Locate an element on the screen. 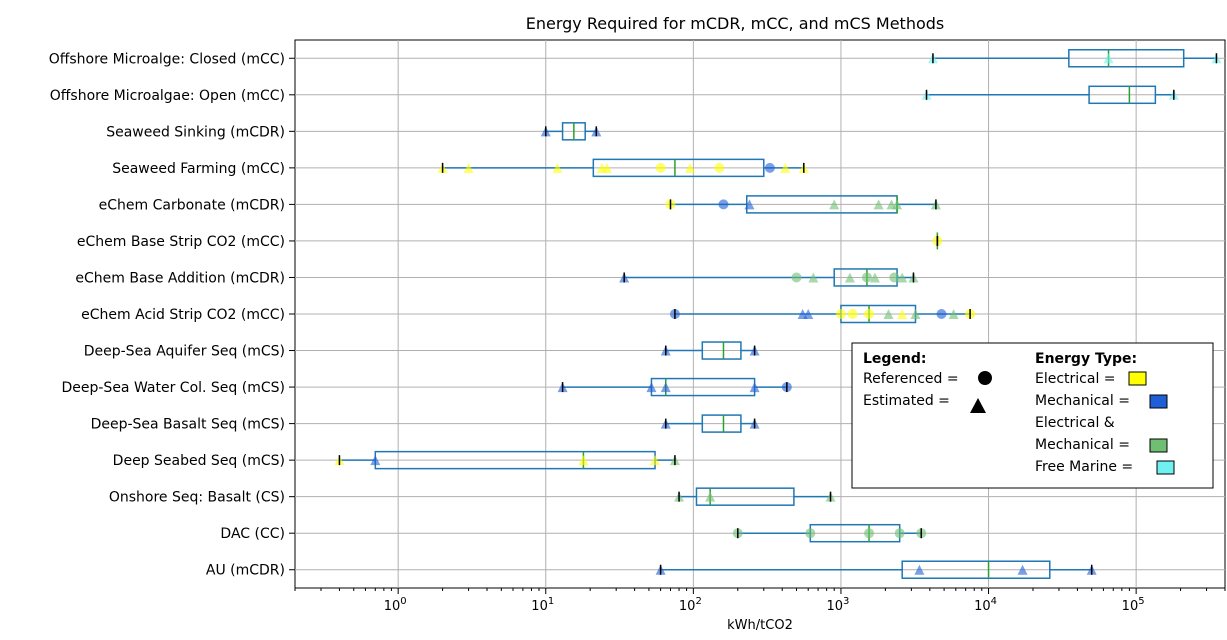  category-label: Deep-Sea Basalt Seq (mCS) is located at coordinates (188, 425).